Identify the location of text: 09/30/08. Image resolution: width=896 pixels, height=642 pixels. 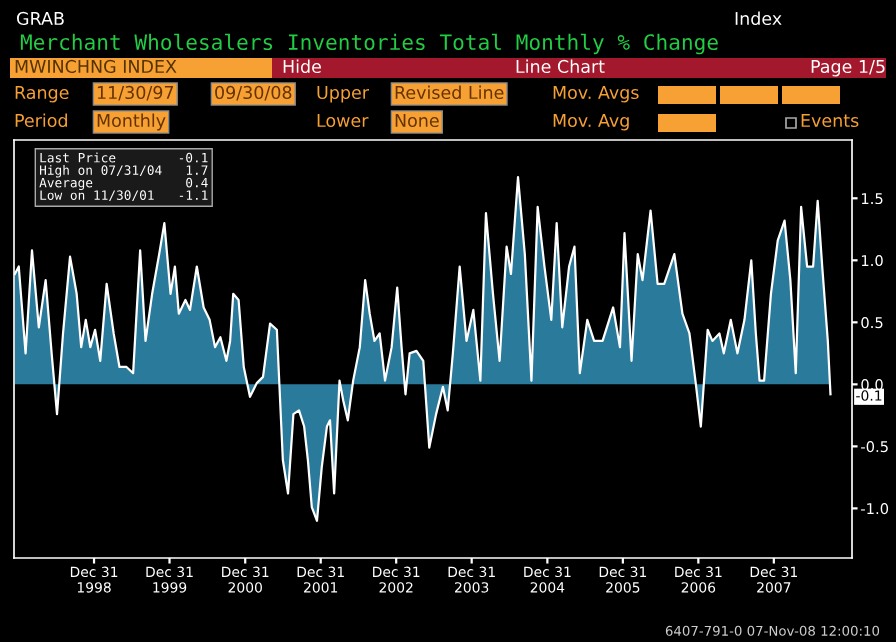
(253, 93).